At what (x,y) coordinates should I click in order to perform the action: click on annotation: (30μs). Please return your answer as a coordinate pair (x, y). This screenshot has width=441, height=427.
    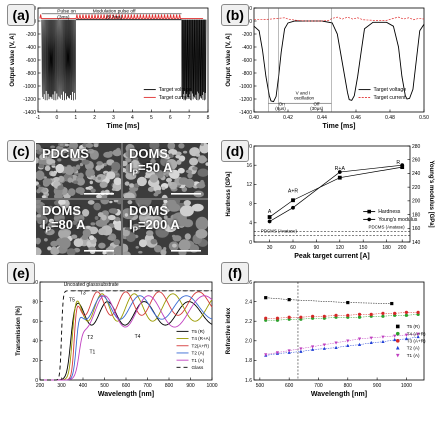
    Looking at the image, I should click on (317, 108).